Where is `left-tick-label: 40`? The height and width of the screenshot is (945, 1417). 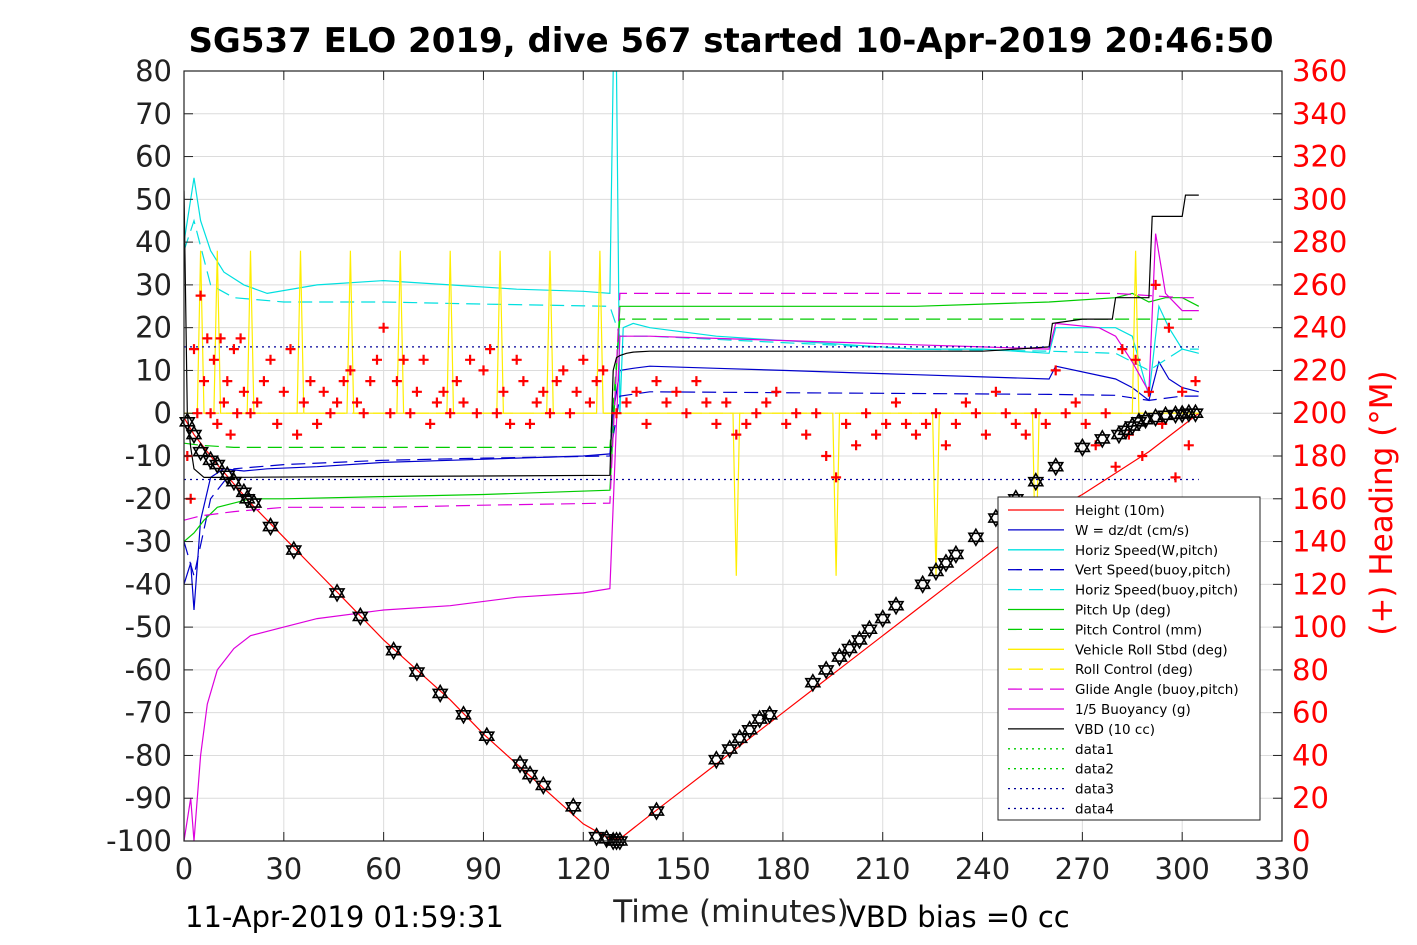
left-tick-label: 40 is located at coordinates (153, 242).